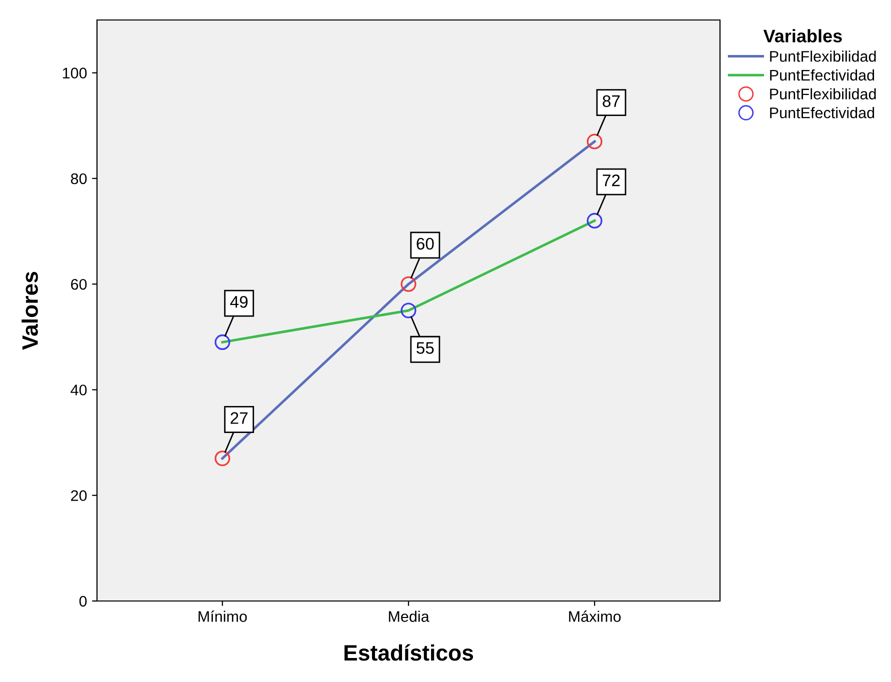 The image size is (891, 682). Describe the element at coordinates (425, 348) in the screenshot. I see `data-label: 55` at that location.